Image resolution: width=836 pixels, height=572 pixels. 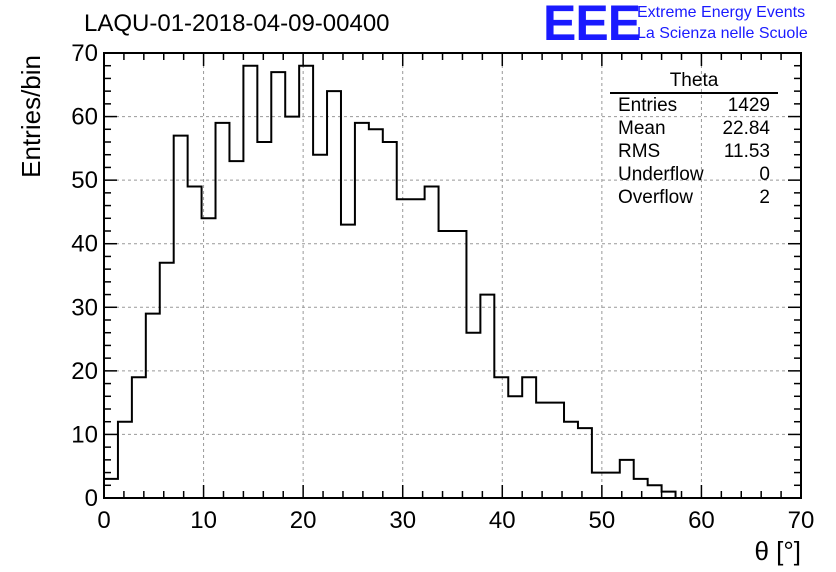 What do you see at coordinates (84, 434) in the screenshot?
I see `y-tick-label: 10` at bounding box center [84, 434].